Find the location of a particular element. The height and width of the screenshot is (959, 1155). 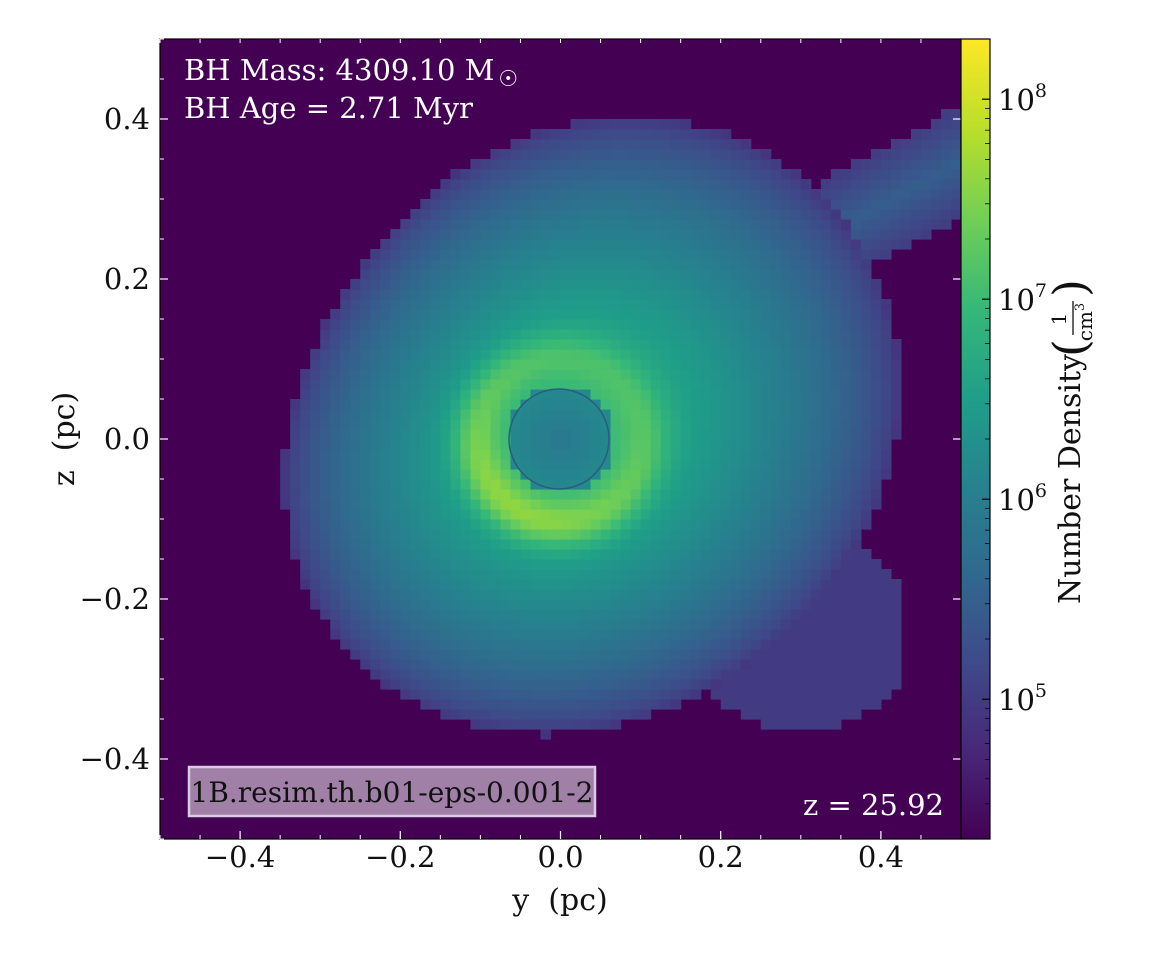

colorbar-unit-denominator: cm3 is located at coordinates (1085, 322).